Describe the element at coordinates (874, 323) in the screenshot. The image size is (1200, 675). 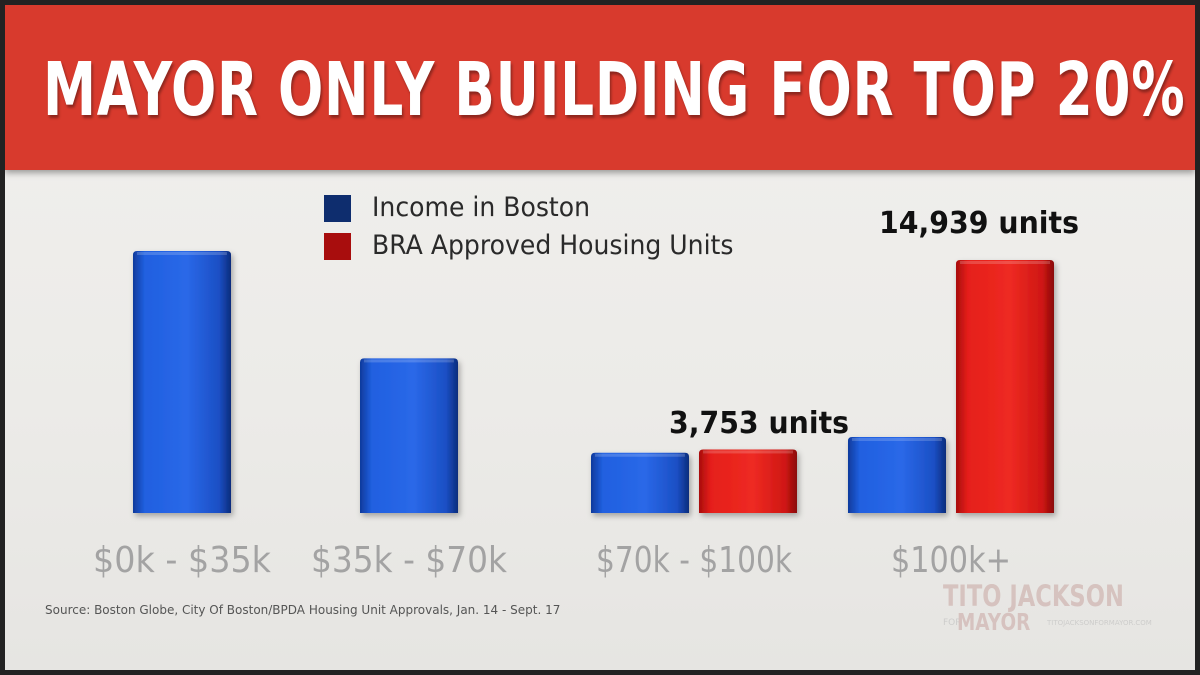
I see `data-labels: 3,753 units 14,939 units` at that location.